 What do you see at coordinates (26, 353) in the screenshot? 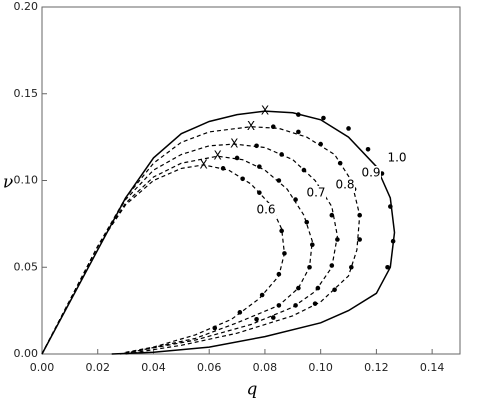
I see `y-tick-label: 0.00` at bounding box center [26, 353].